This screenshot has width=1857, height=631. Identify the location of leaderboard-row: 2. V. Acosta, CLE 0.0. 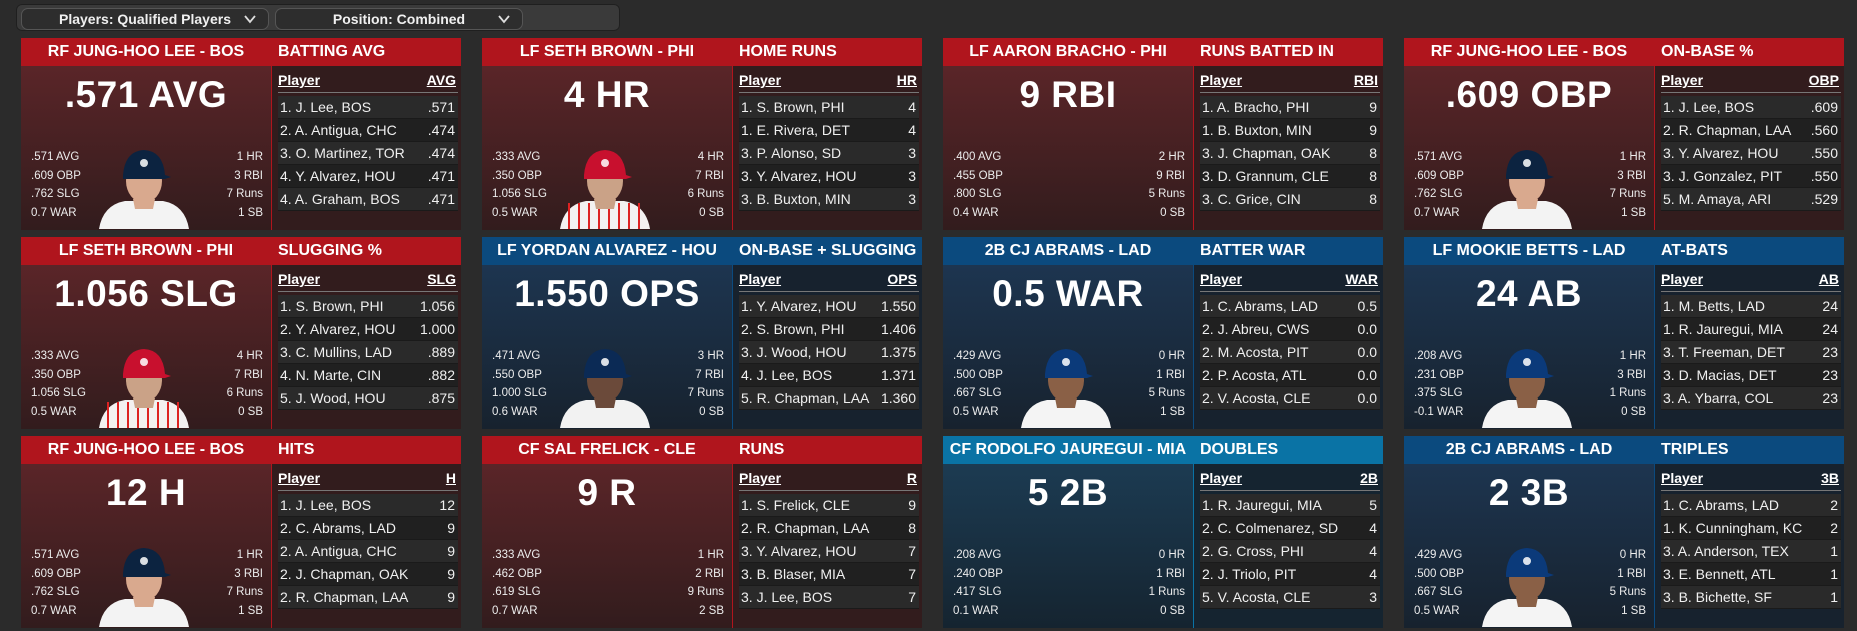
(1290, 398).